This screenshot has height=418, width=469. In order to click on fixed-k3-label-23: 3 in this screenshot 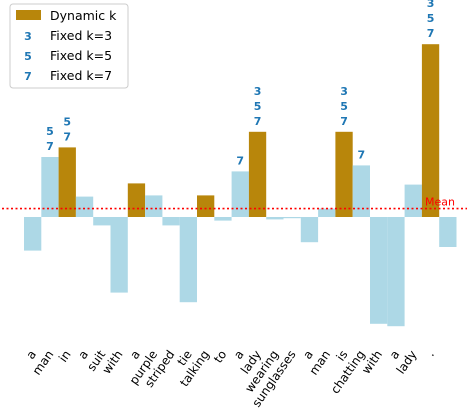, I will do `click(431, 5)`.